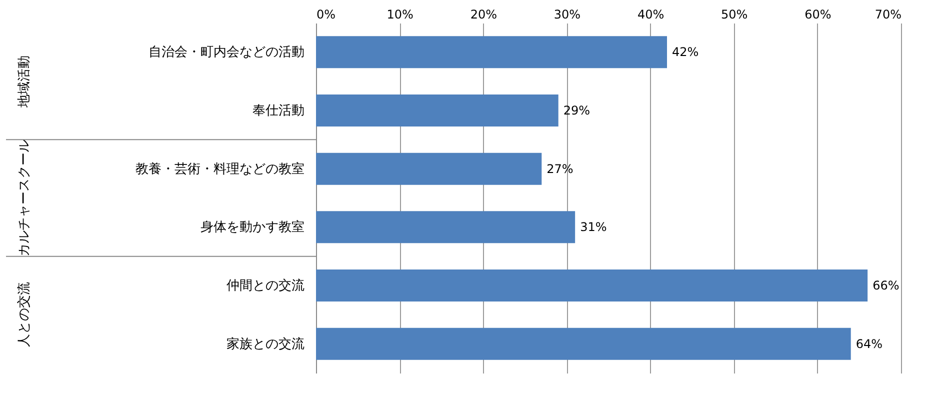  What do you see at coordinates (483, 15) in the screenshot?
I see `x-tick-label: 20%` at bounding box center [483, 15].